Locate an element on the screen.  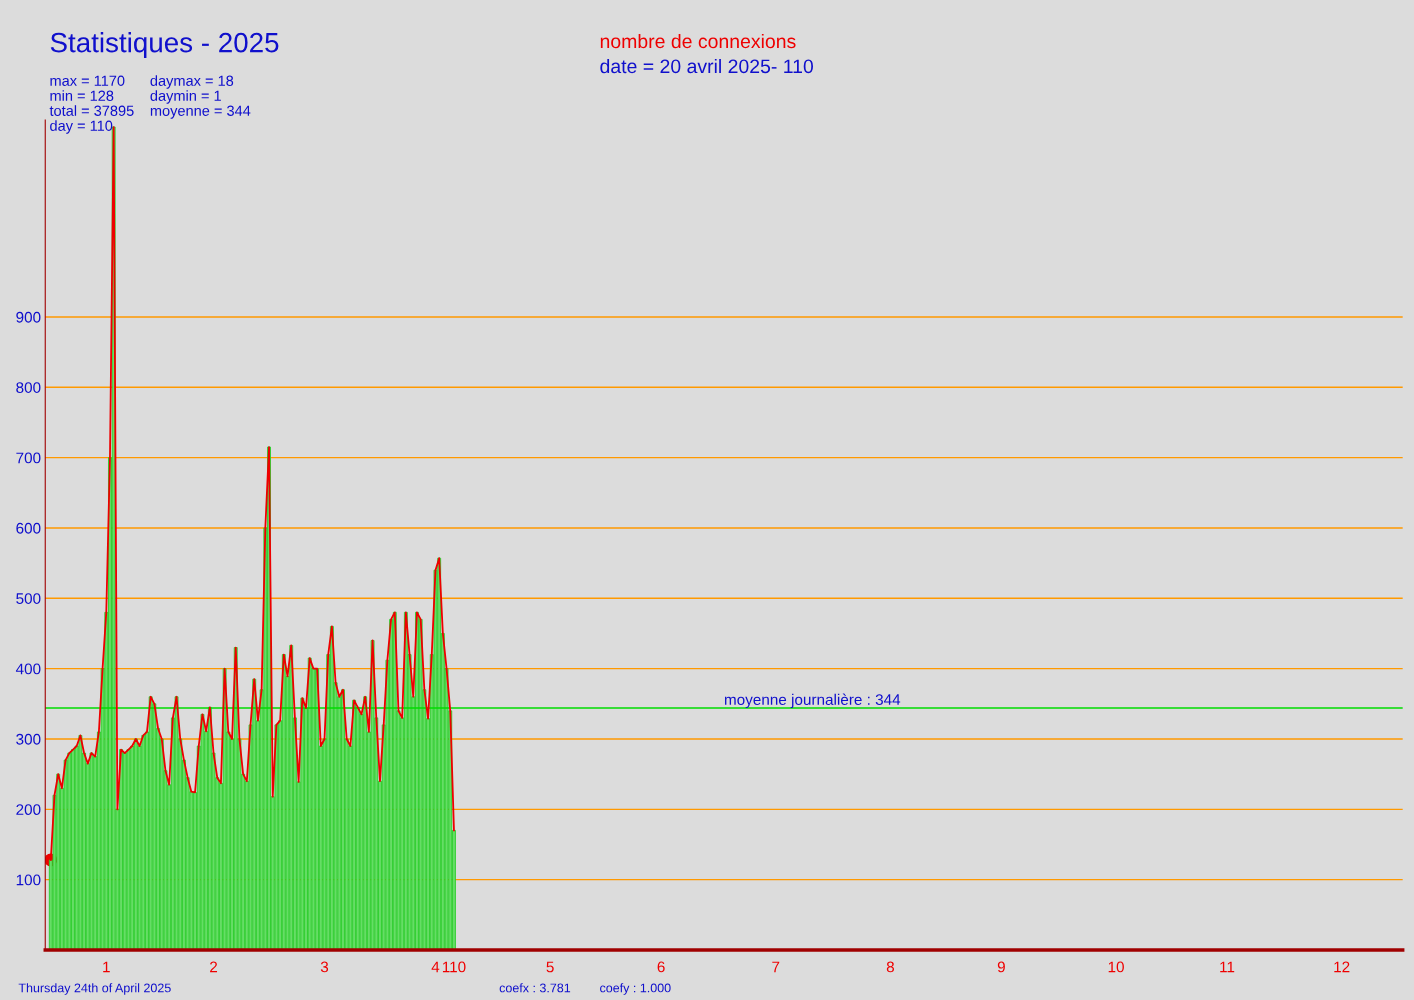
y-tick-label: 900 is located at coordinates (28, 317).